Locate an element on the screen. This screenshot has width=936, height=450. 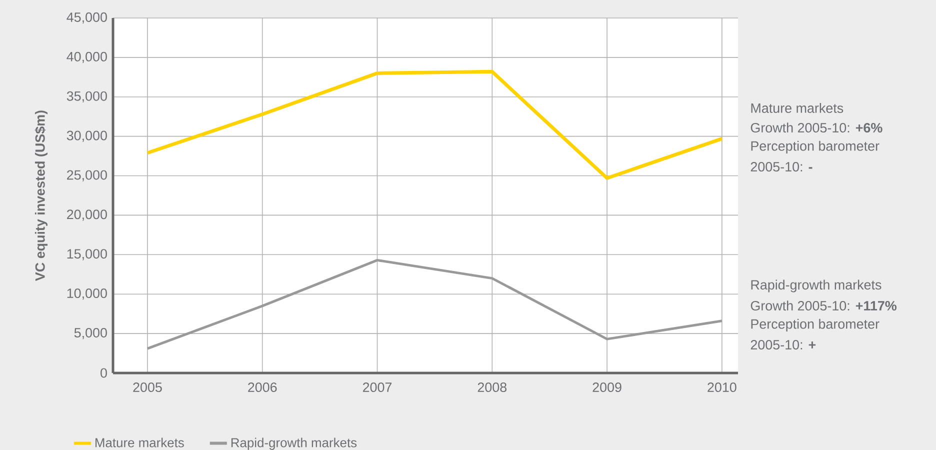
y-tick-label: 25,000 is located at coordinates (87, 176).